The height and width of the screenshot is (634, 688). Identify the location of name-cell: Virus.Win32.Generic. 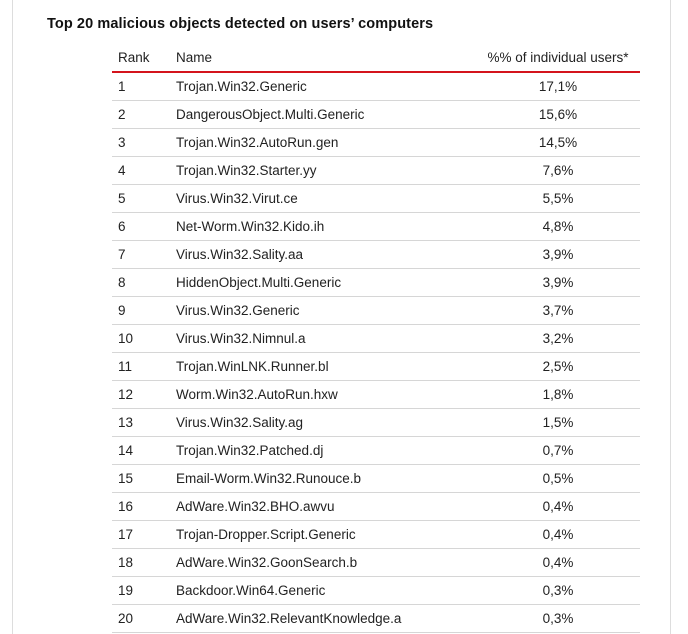
(326, 310).